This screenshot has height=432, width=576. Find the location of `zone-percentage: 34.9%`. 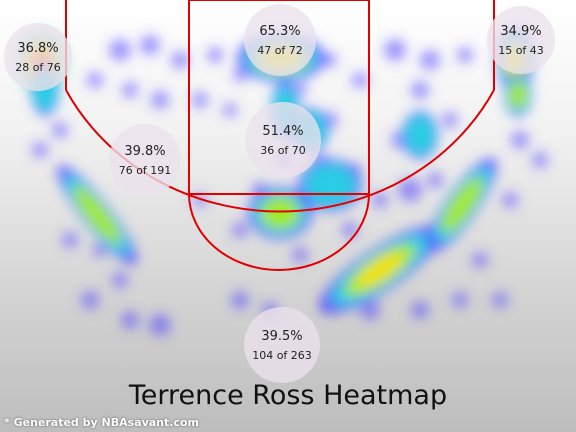

zone-percentage: 34.9% is located at coordinates (521, 31).